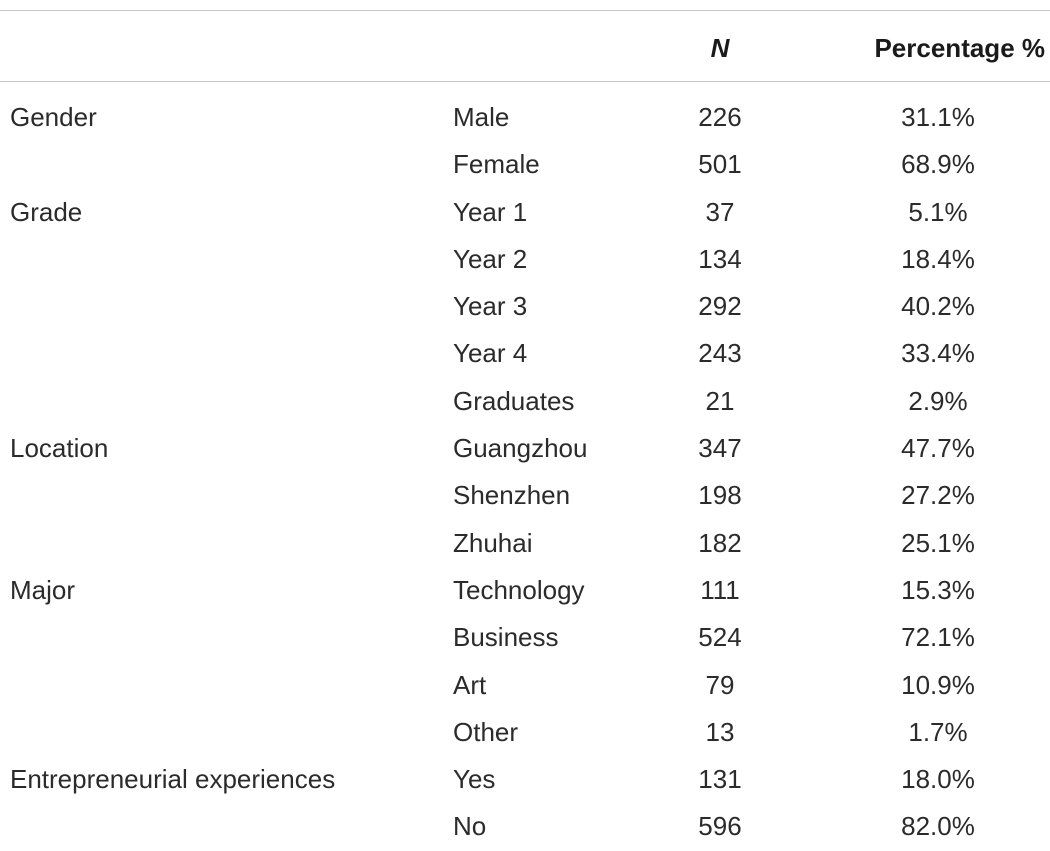 The image size is (1050, 851). What do you see at coordinates (720, 211) in the screenshot?
I see `n-cell: 37` at bounding box center [720, 211].